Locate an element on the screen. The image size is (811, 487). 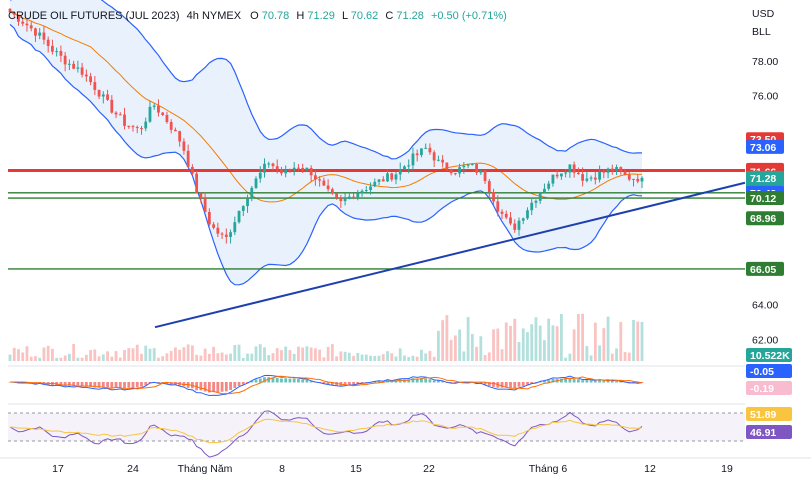
price-axis: 78.00 76.00 64.00 62.00 is located at coordinates (765, 201).